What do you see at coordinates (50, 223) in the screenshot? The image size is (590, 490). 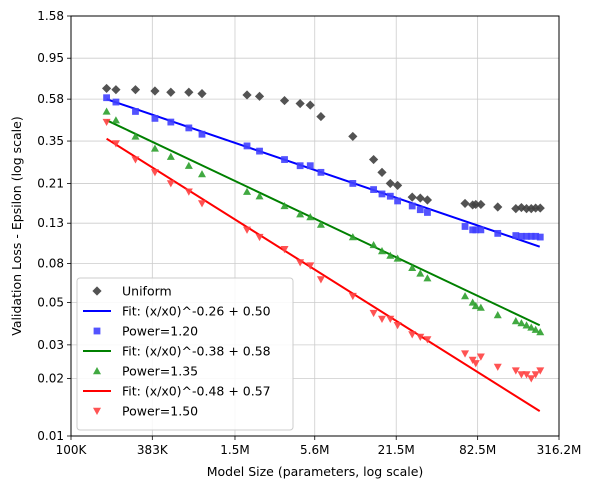 I see `y-tick-label: 0.13` at bounding box center [50, 223].